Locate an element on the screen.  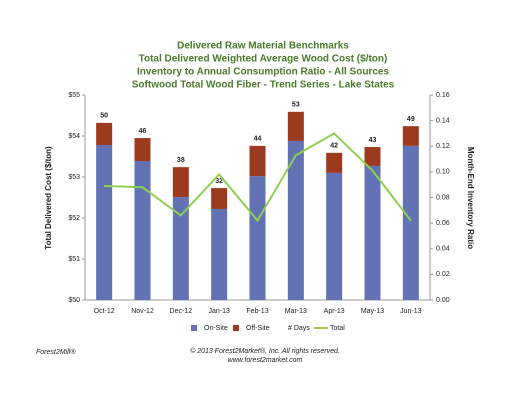
x-tick-label: Jun-13 is located at coordinates (411, 311).